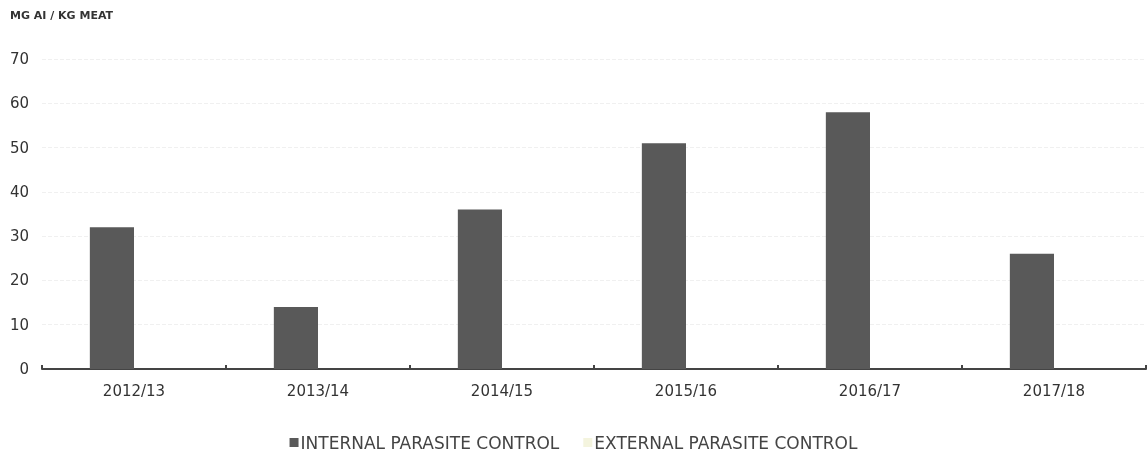 The image size is (1147, 464). I want to click on x-tick-label: 2014/15, so click(502, 390).